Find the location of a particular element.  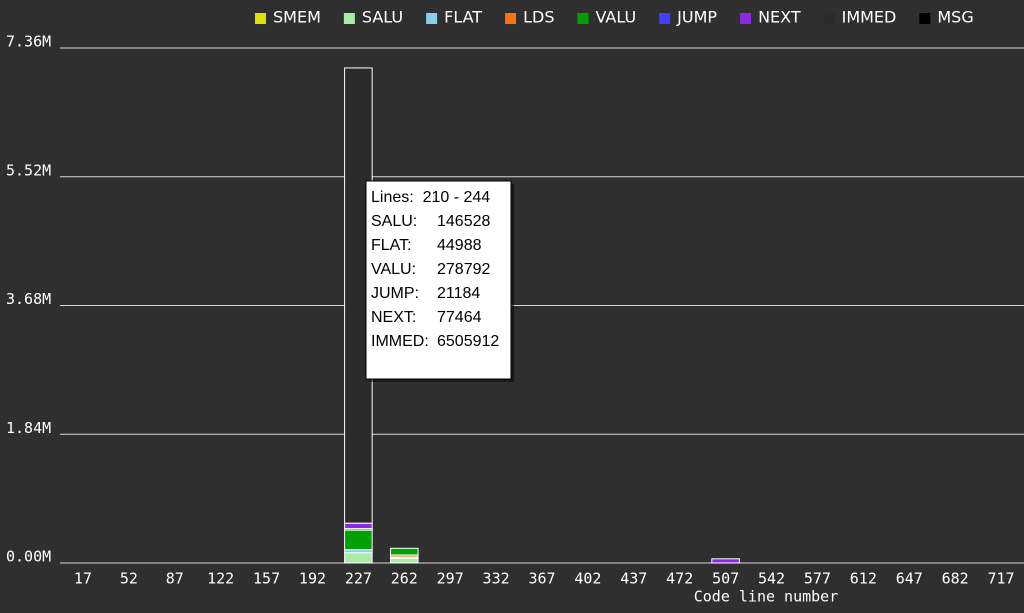

x-tick-label: 297 is located at coordinates (450, 579).